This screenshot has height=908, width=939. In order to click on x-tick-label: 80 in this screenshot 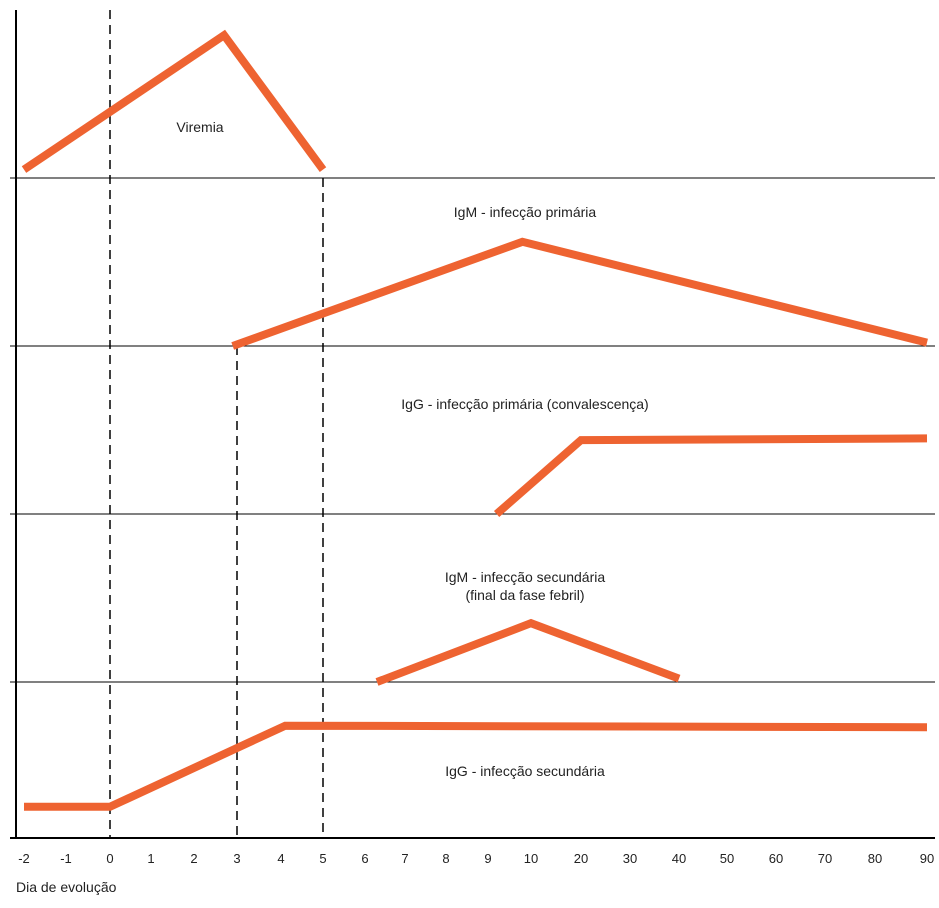, I will do `click(875, 858)`.